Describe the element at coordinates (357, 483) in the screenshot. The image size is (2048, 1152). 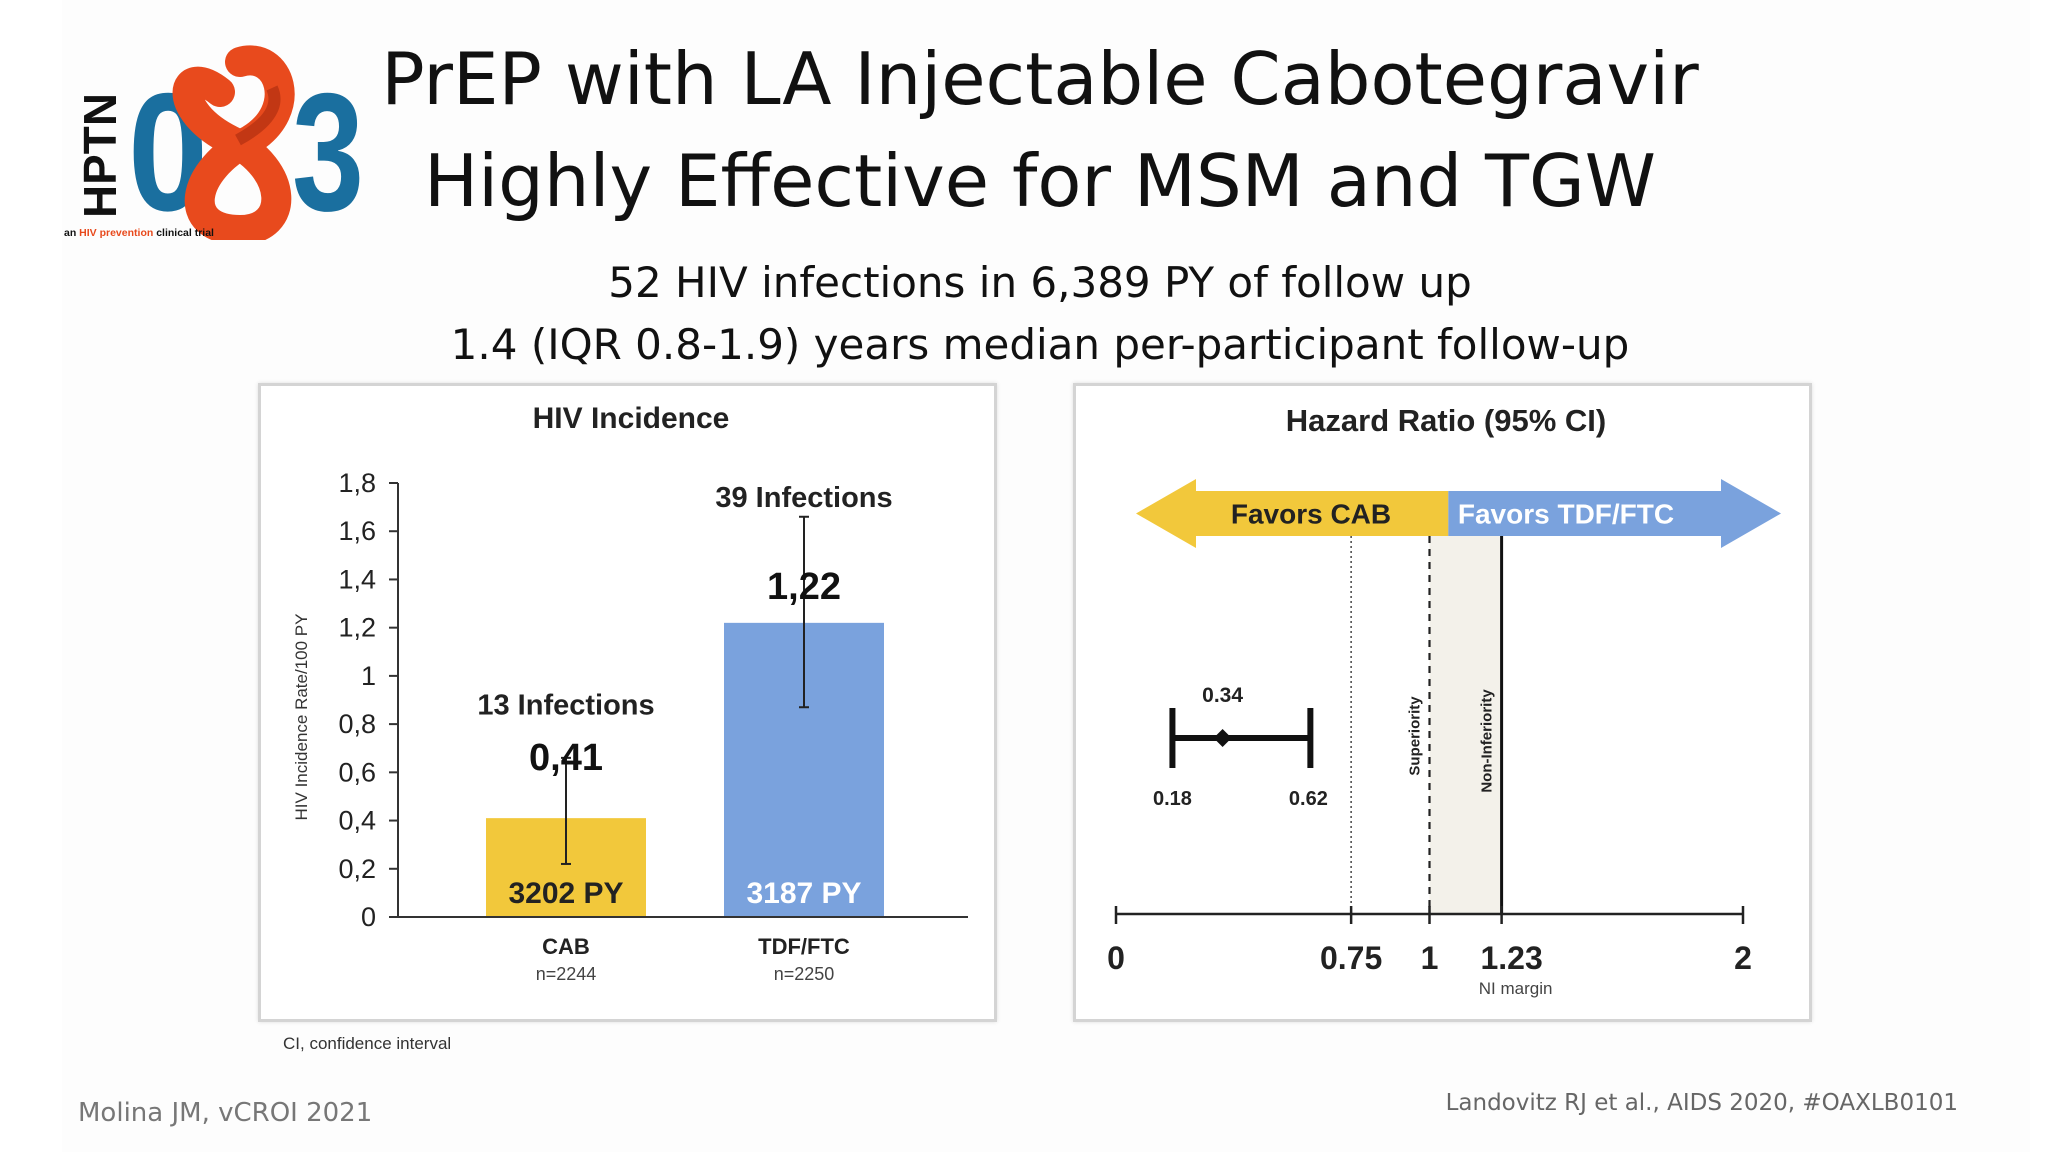
I see `y-tick-label: 1,8` at that location.